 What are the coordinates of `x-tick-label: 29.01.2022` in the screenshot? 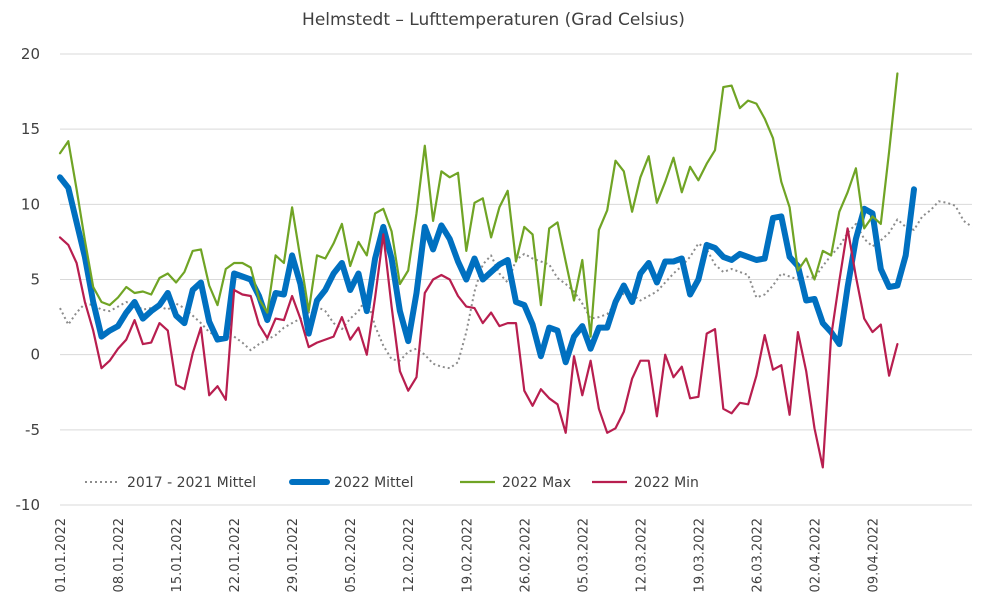 It's located at (293, 555).